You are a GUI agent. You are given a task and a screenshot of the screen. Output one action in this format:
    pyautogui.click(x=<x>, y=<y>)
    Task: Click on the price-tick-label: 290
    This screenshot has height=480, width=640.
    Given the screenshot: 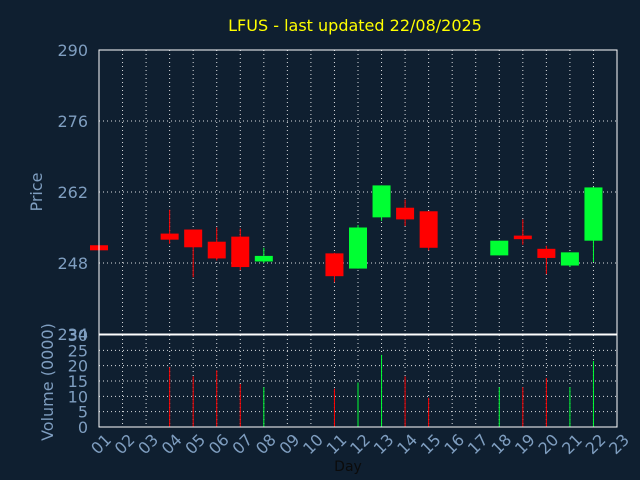 What is the action you would take?
    pyautogui.click(x=72, y=50)
    